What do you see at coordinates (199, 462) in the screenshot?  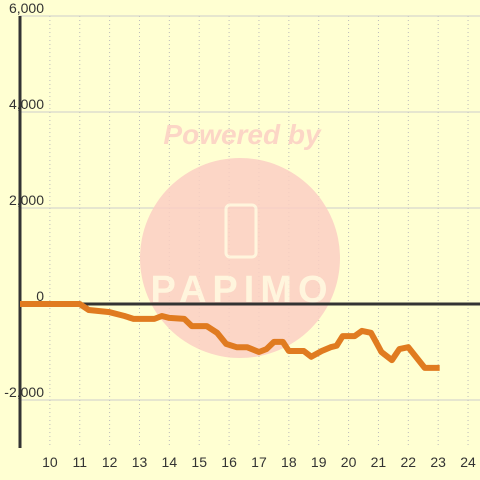 I see `x-tick-label: 15` at bounding box center [199, 462].